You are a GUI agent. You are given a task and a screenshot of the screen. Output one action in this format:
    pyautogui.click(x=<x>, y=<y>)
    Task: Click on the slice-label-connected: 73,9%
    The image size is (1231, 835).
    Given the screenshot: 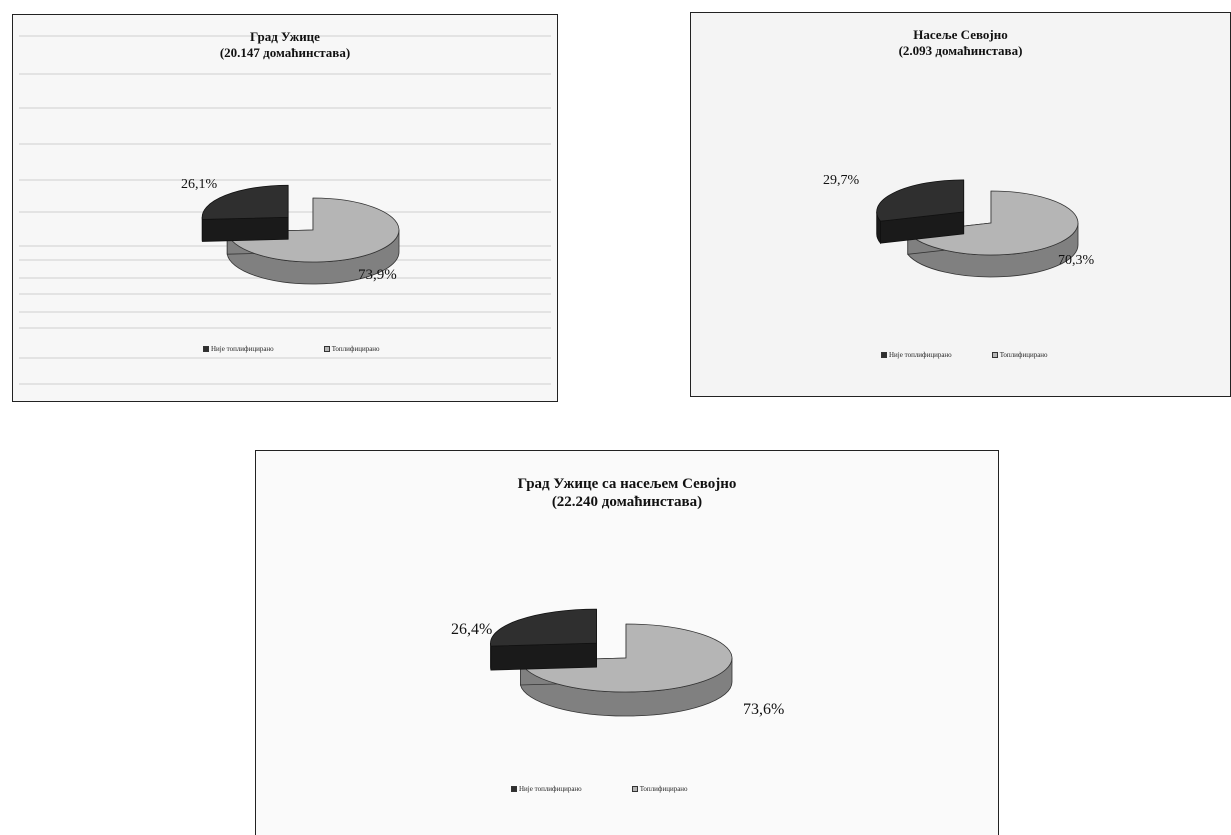 What is the action you would take?
    pyautogui.click(x=377, y=275)
    